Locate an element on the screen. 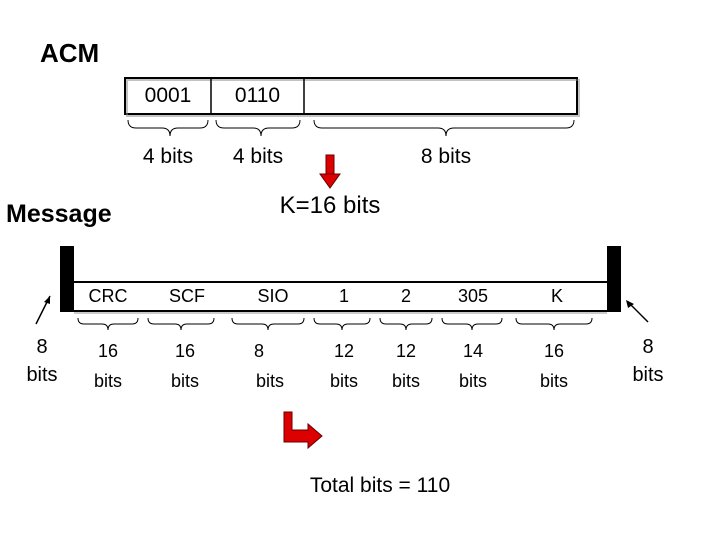 Image resolution: width=720 pixels, height=540 pixels. message-bits-k: 16 bits is located at coordinates (553, 366).